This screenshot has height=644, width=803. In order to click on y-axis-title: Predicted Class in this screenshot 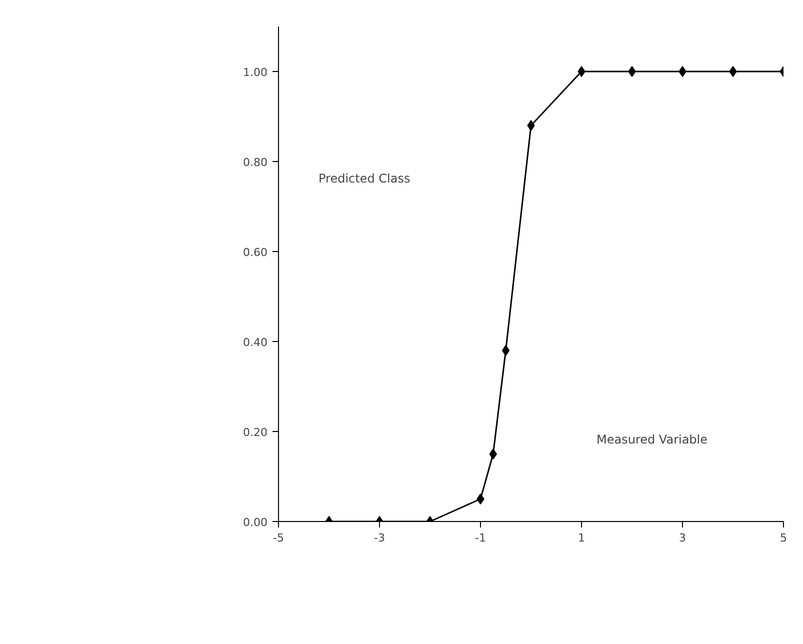, I will do `click(364, 179)`.